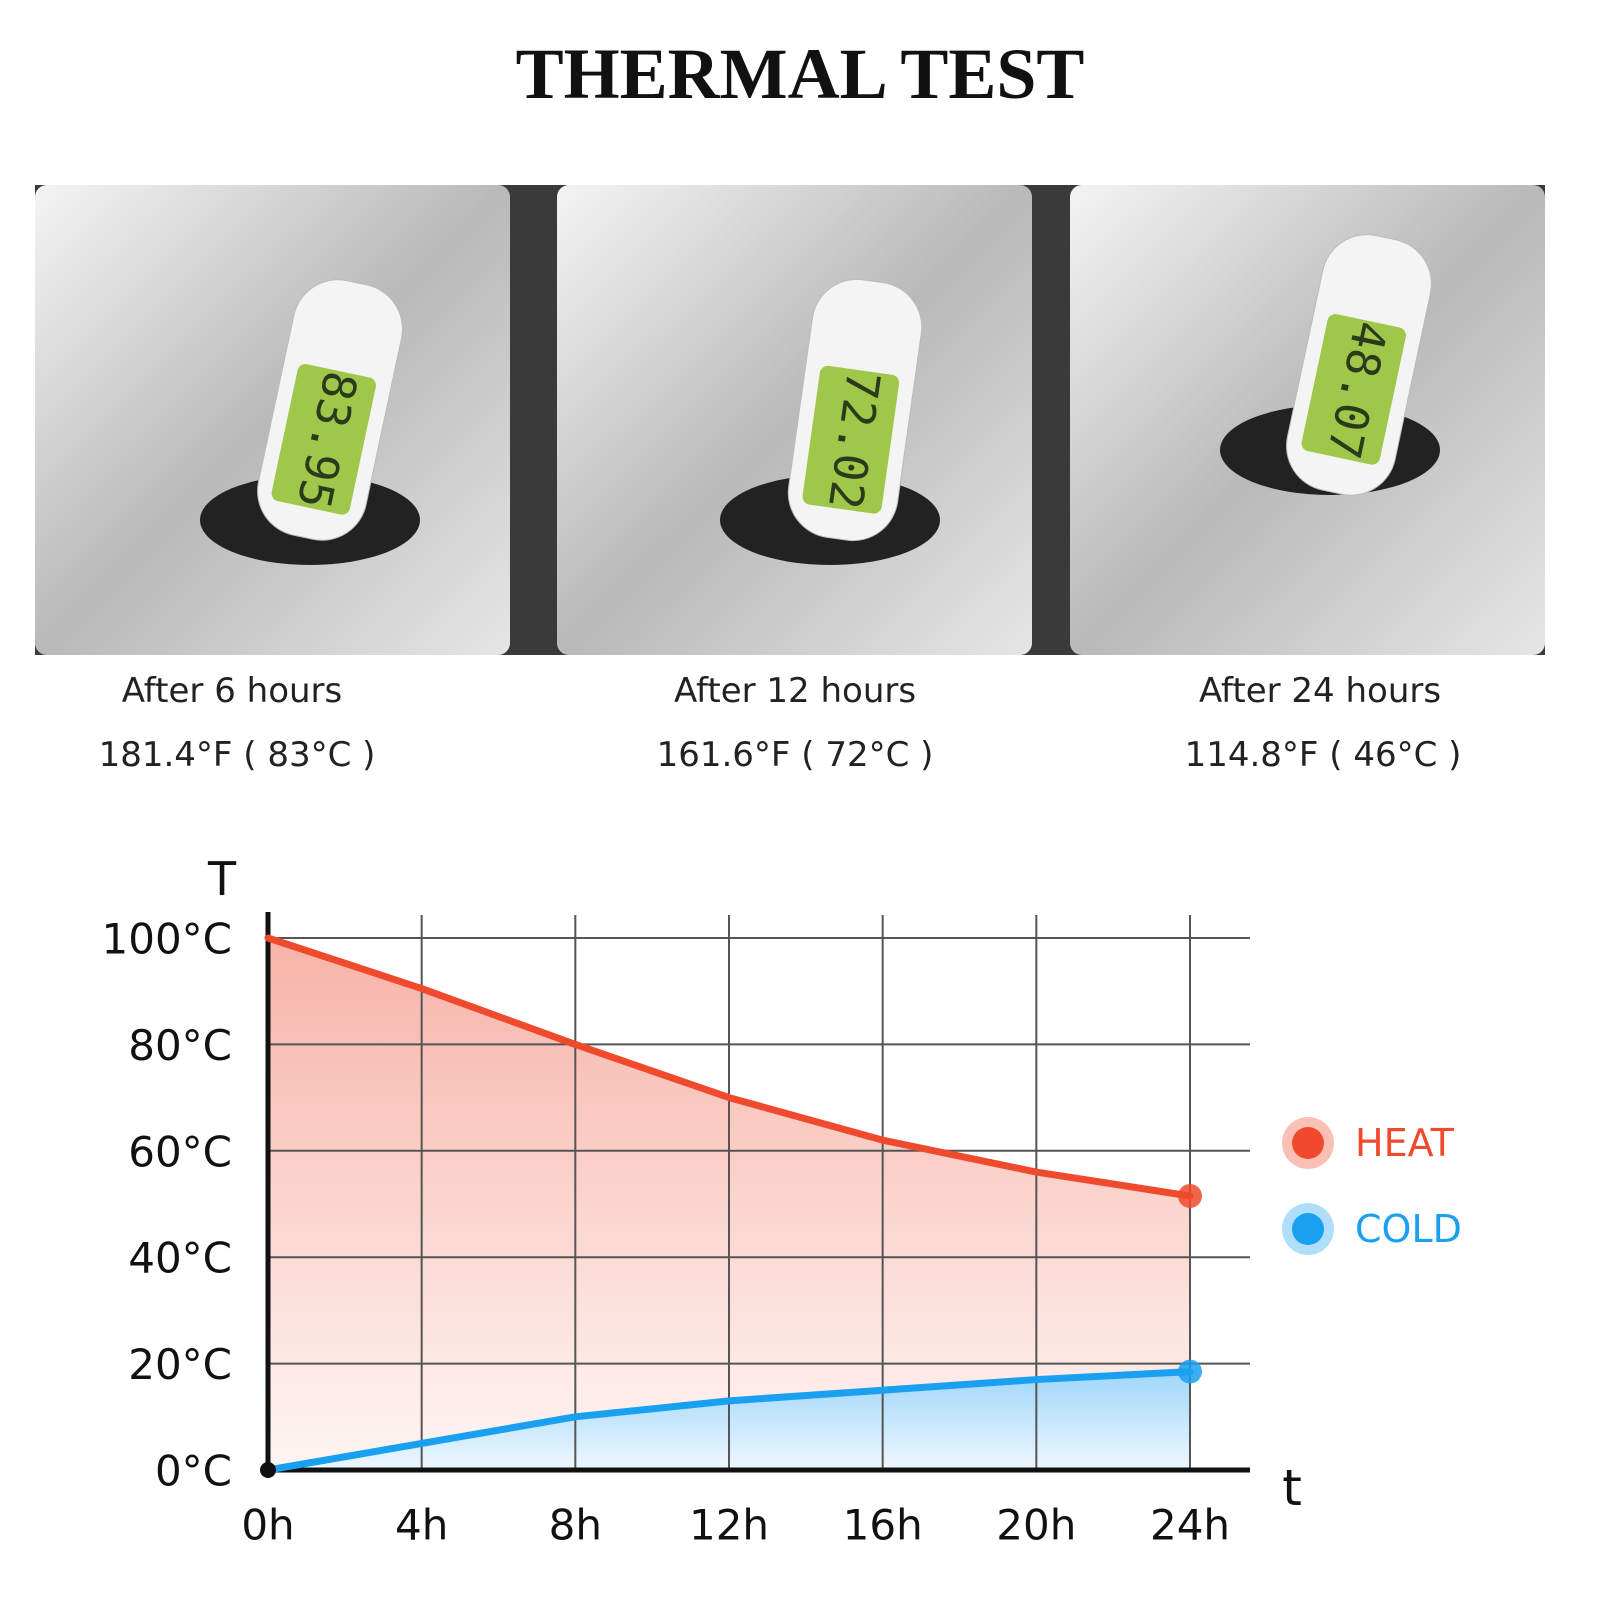  I want to click on x-tick-label: 4h, so click(421, 1525).